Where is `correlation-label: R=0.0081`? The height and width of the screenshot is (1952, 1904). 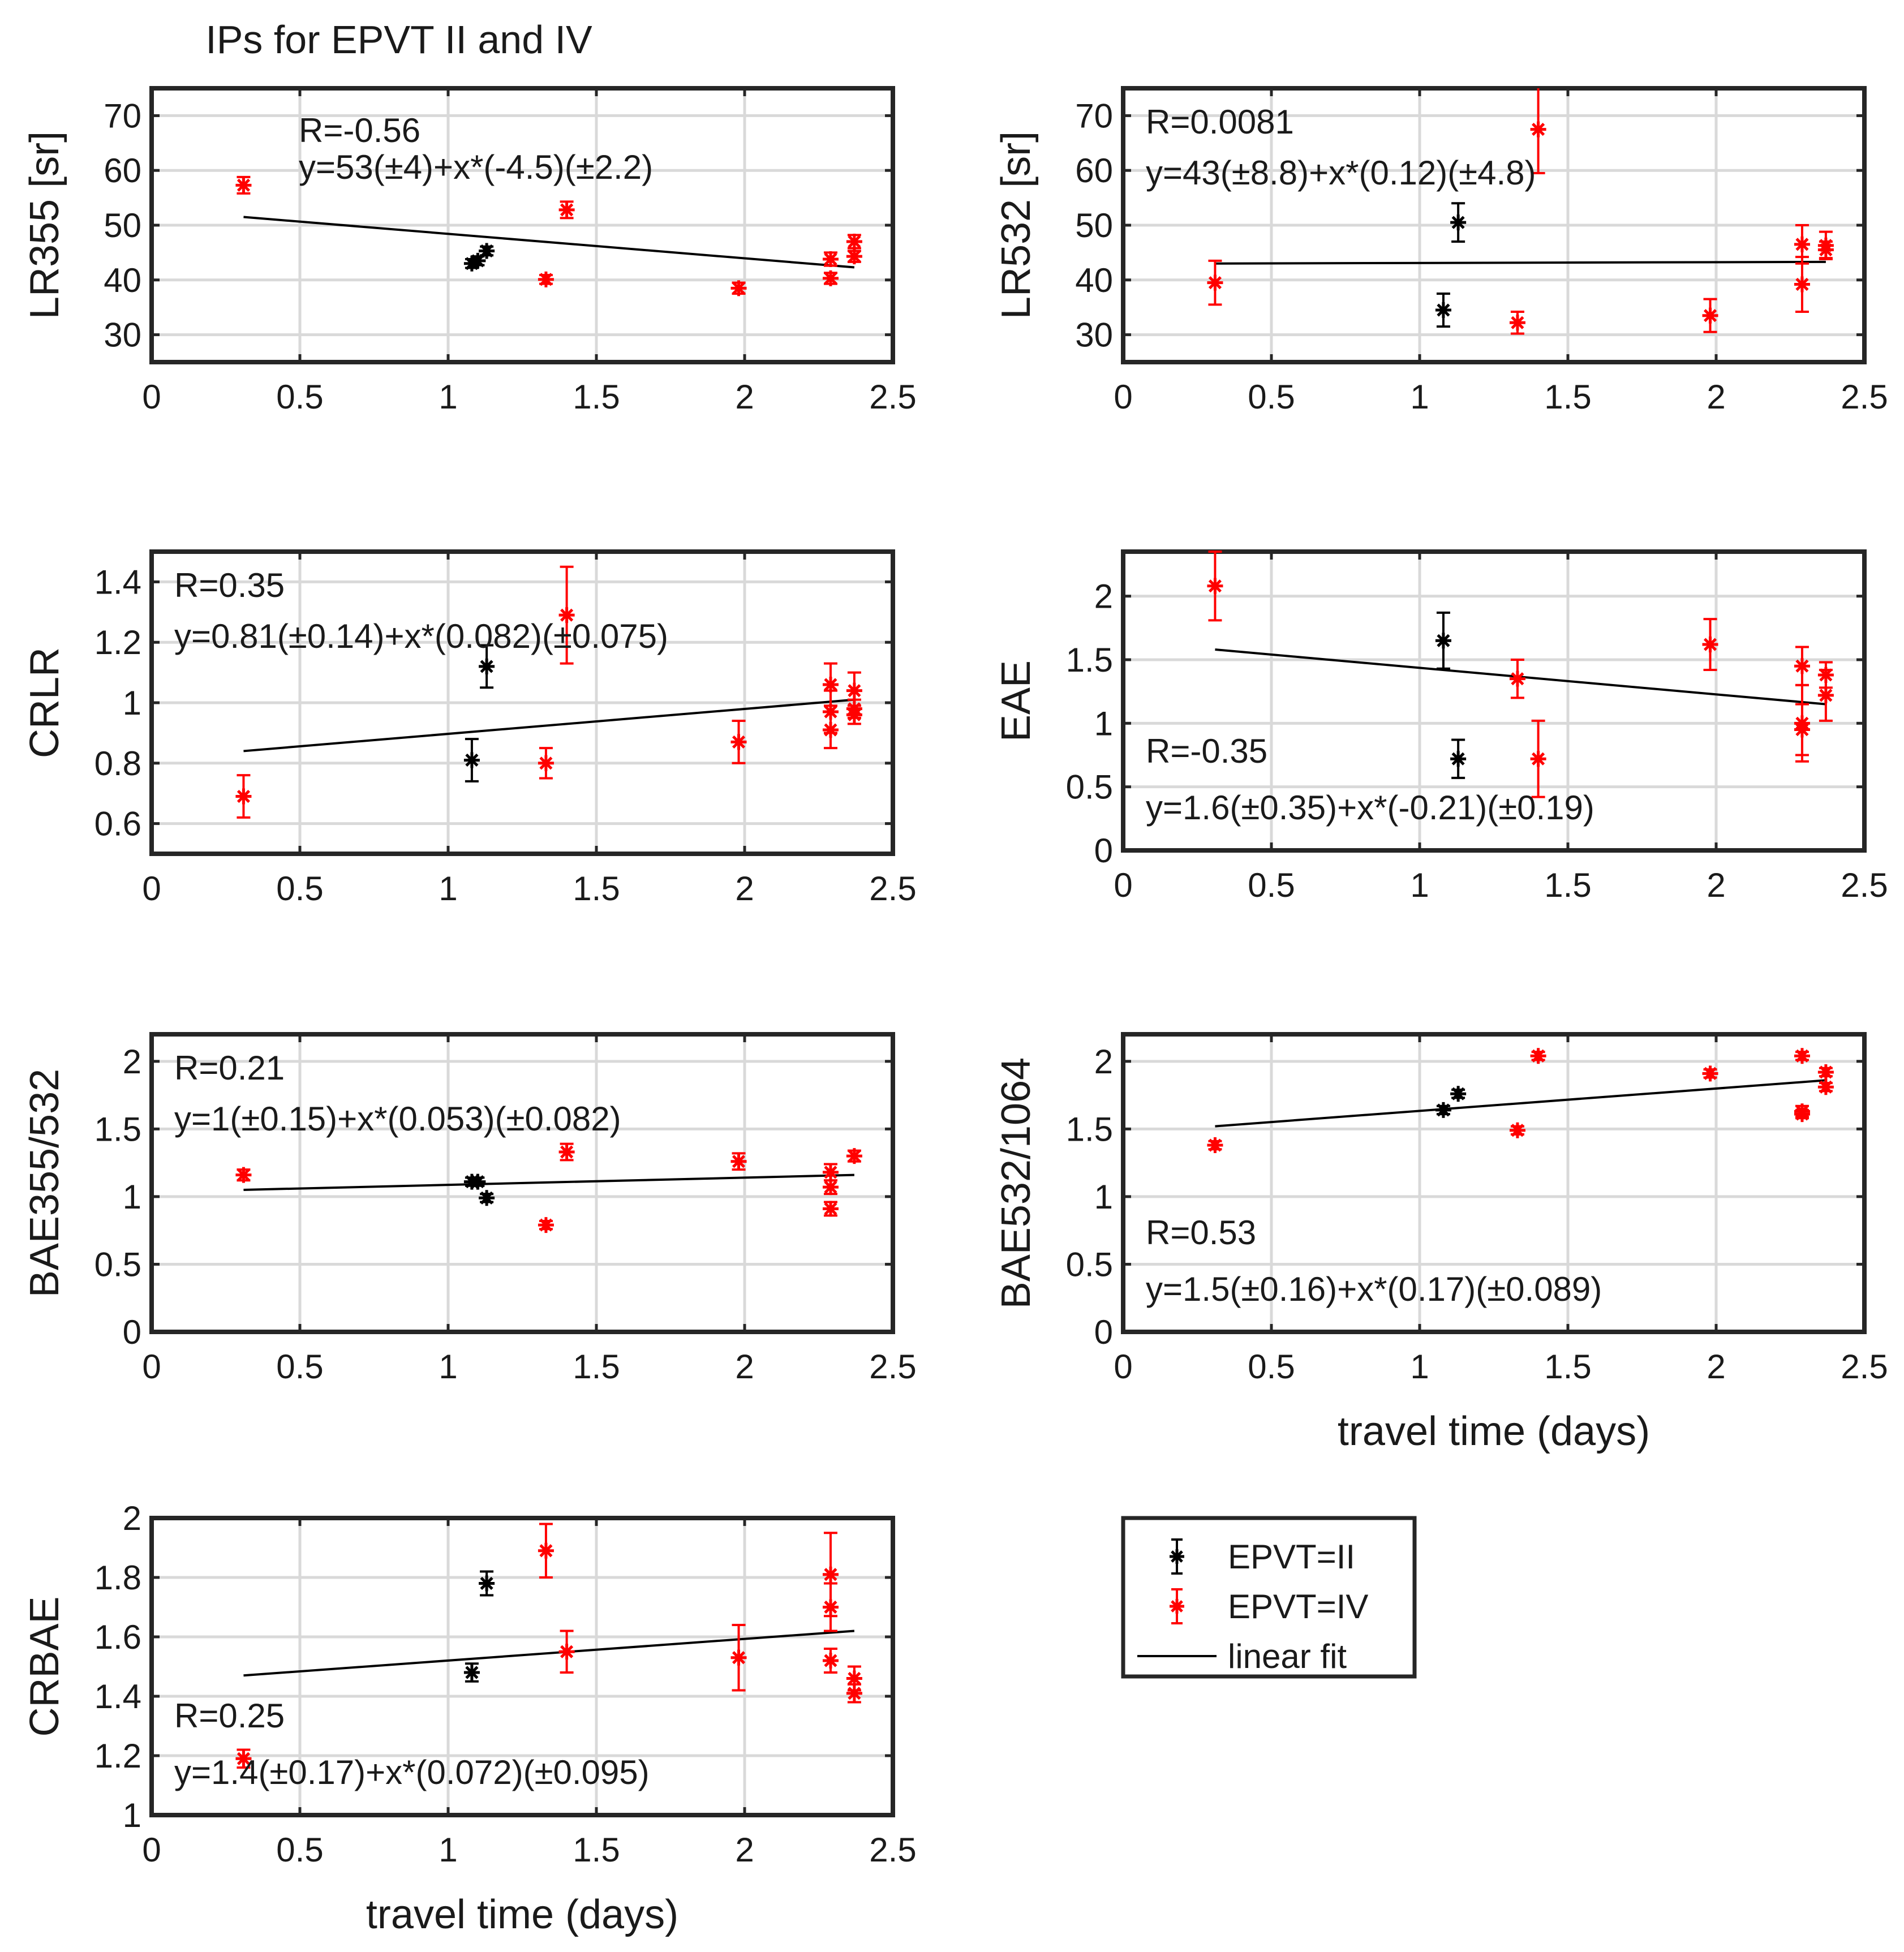
correlation-label: R=0.0081 is located at coordinates (1220, 122).